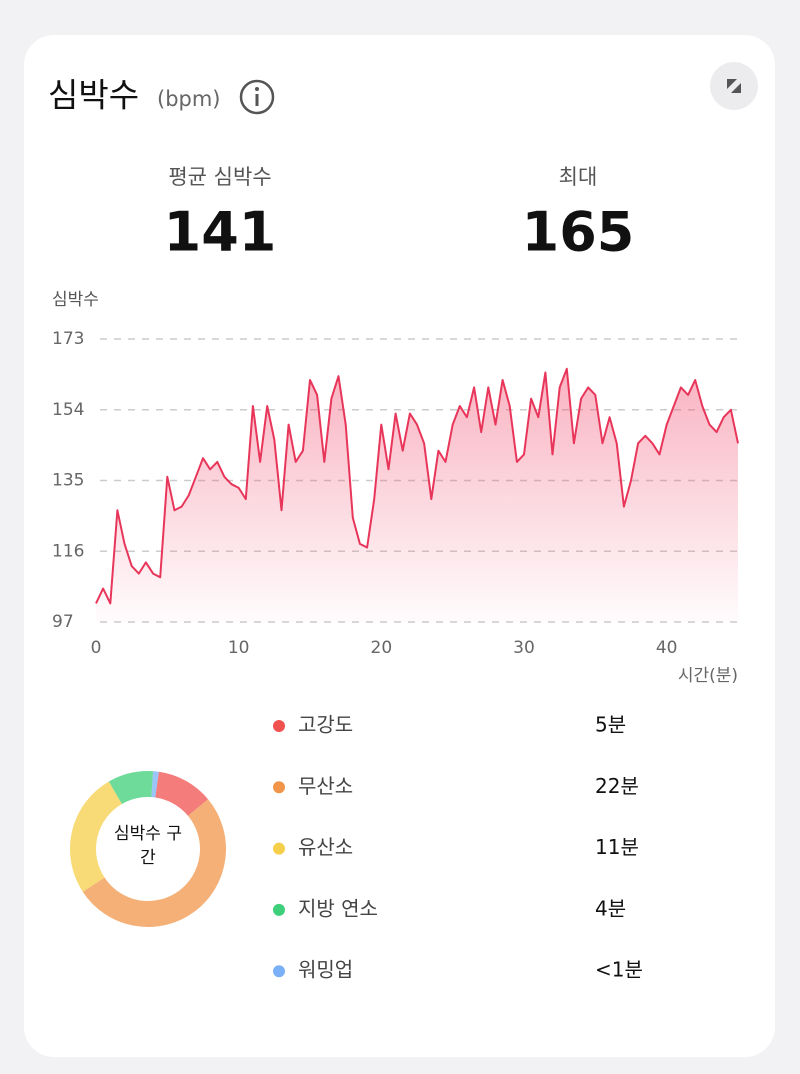  Describe the element at coordinates (382, 648) in the screenshot. I see `x-tick-label: 20` at that location.